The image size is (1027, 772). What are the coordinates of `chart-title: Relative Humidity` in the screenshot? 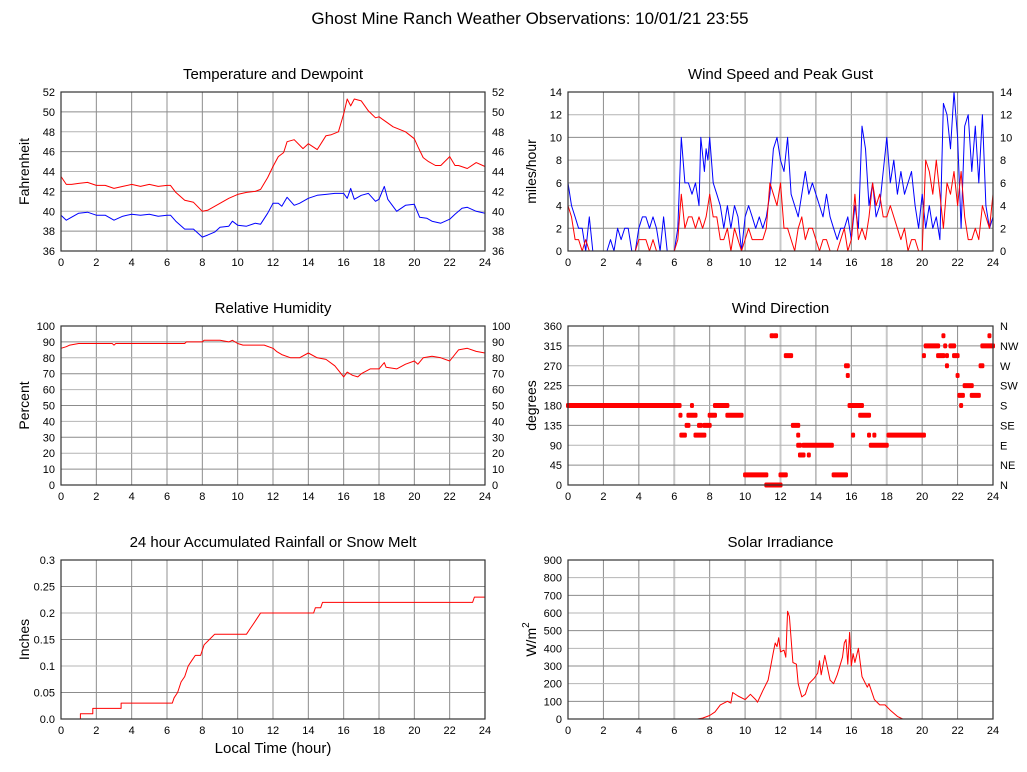 It's located at (273, 308).